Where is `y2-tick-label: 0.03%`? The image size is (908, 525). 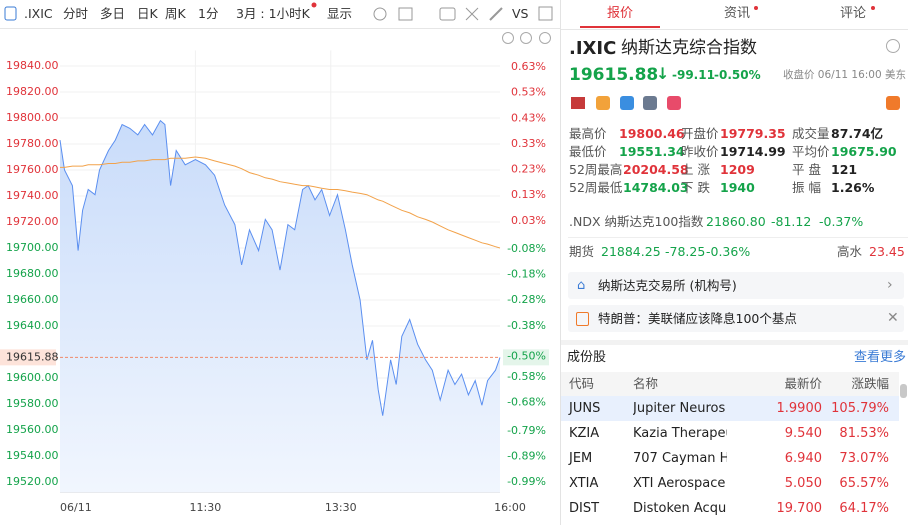
y2-tick-label: 0.03% is located at coordinates (528, 220).